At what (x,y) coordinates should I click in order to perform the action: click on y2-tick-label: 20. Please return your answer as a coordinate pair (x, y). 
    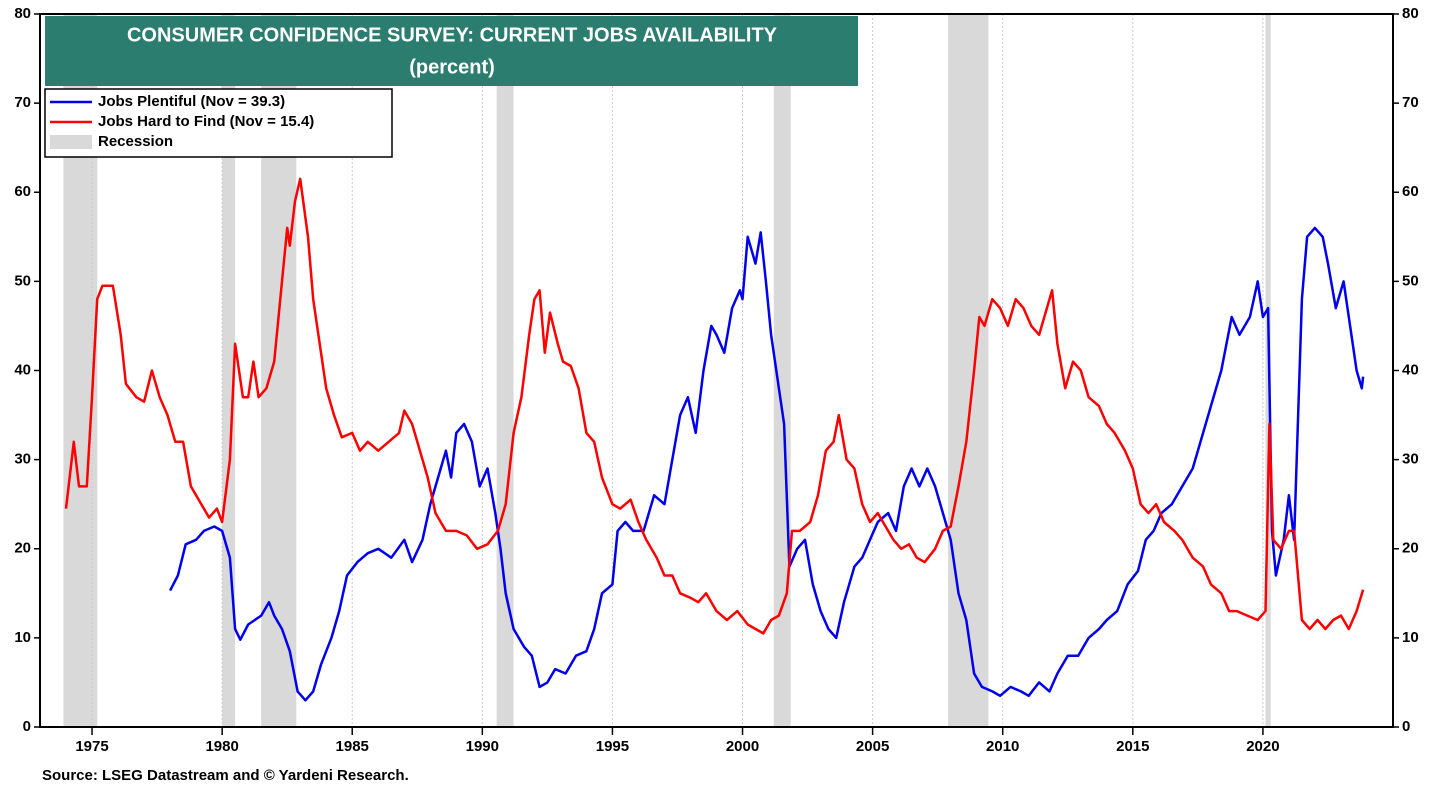
    Looking at the image, I should click on (1410, 548).